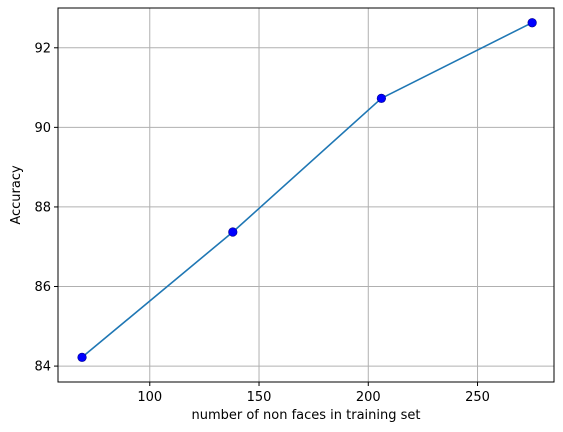 Image resolution: width=563 pixels, height=432 pixels. I want to click on x-tick-label: 250, so click(477, 397).